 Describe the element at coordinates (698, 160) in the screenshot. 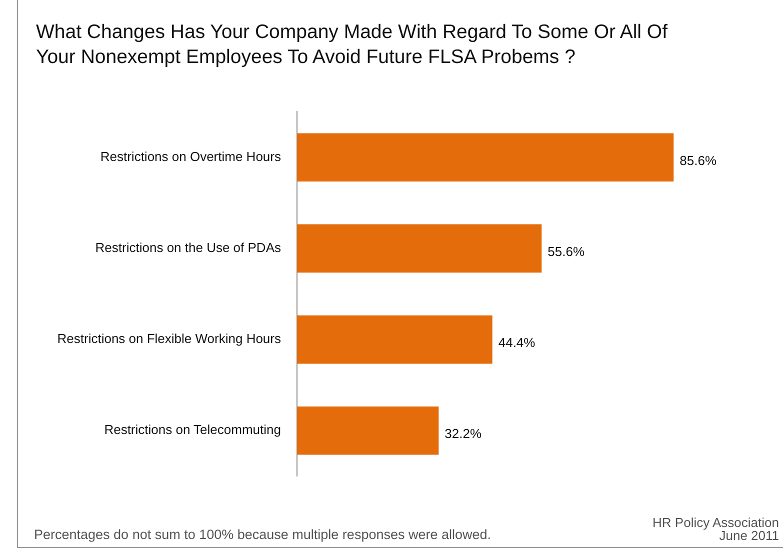

I see `data-label: 85.6%` at that location.